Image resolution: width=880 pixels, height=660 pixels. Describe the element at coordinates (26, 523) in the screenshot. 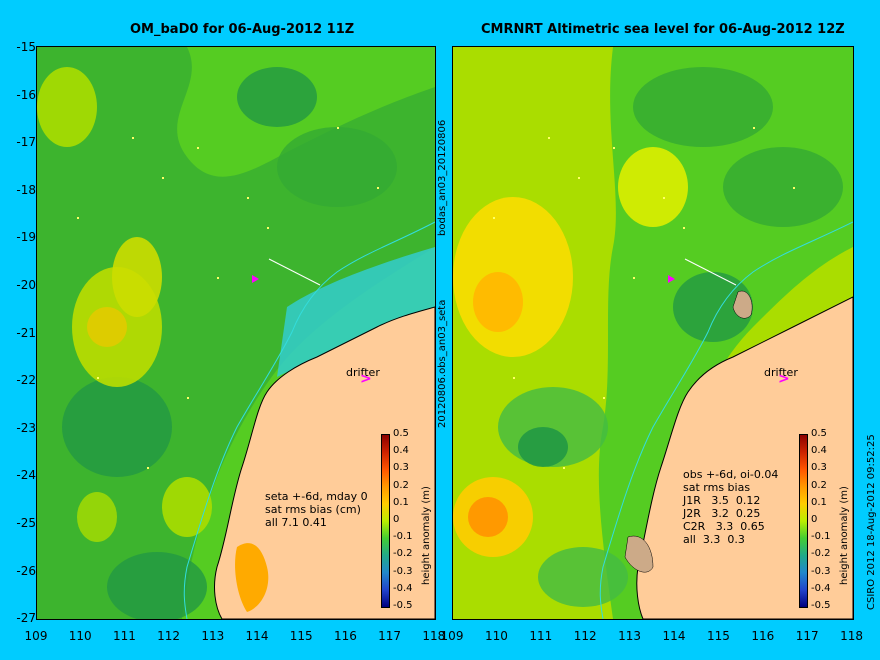

I see `y-tick-label: -25` at that location.